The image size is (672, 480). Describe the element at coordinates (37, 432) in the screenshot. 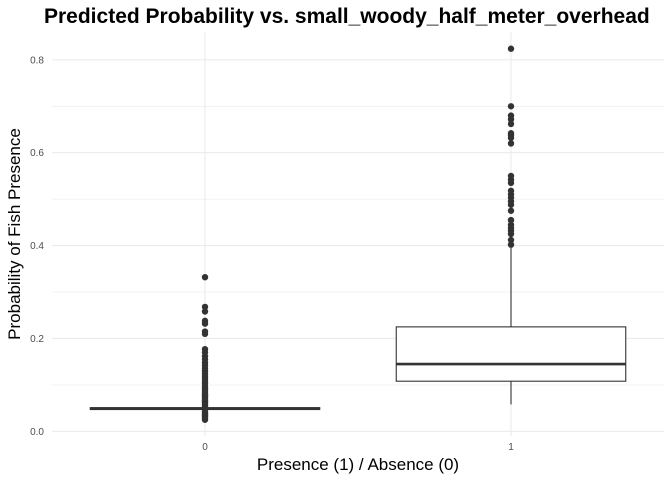

I see `y-tick-label: 0.0` at that location.